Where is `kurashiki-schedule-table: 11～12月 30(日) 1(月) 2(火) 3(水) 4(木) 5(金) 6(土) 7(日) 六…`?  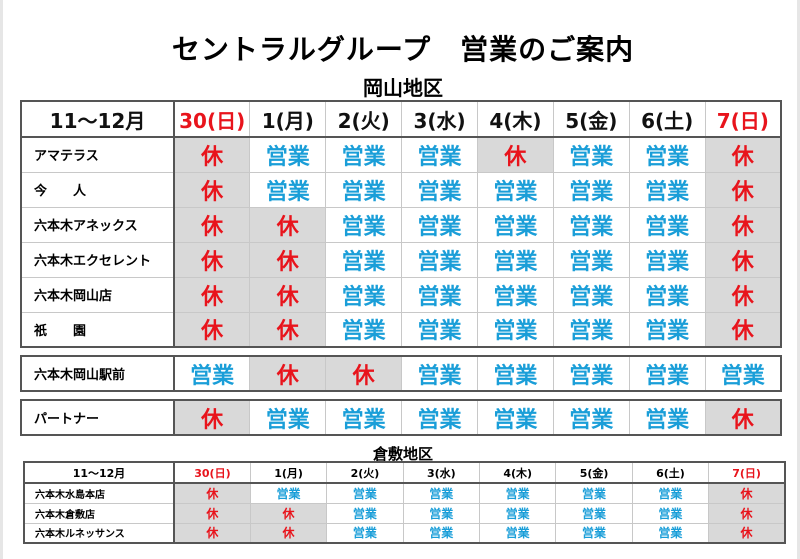 kurashiki-schedule-table: 11～12月 30(日) 1(月) 2(火) 3(水) 4(木) 5(金) 6(土) 7(日) 六… is located at coordinates (404, 502).